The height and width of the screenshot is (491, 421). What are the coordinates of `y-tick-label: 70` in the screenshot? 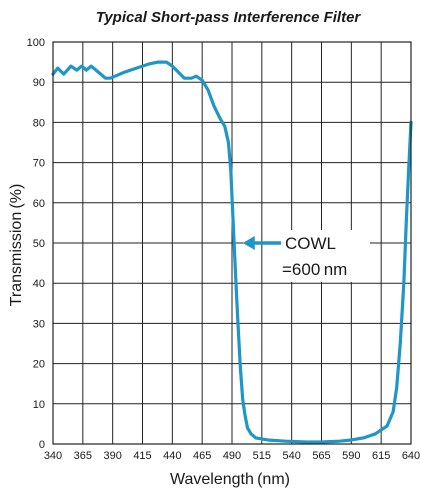 It's located at (39, 164).